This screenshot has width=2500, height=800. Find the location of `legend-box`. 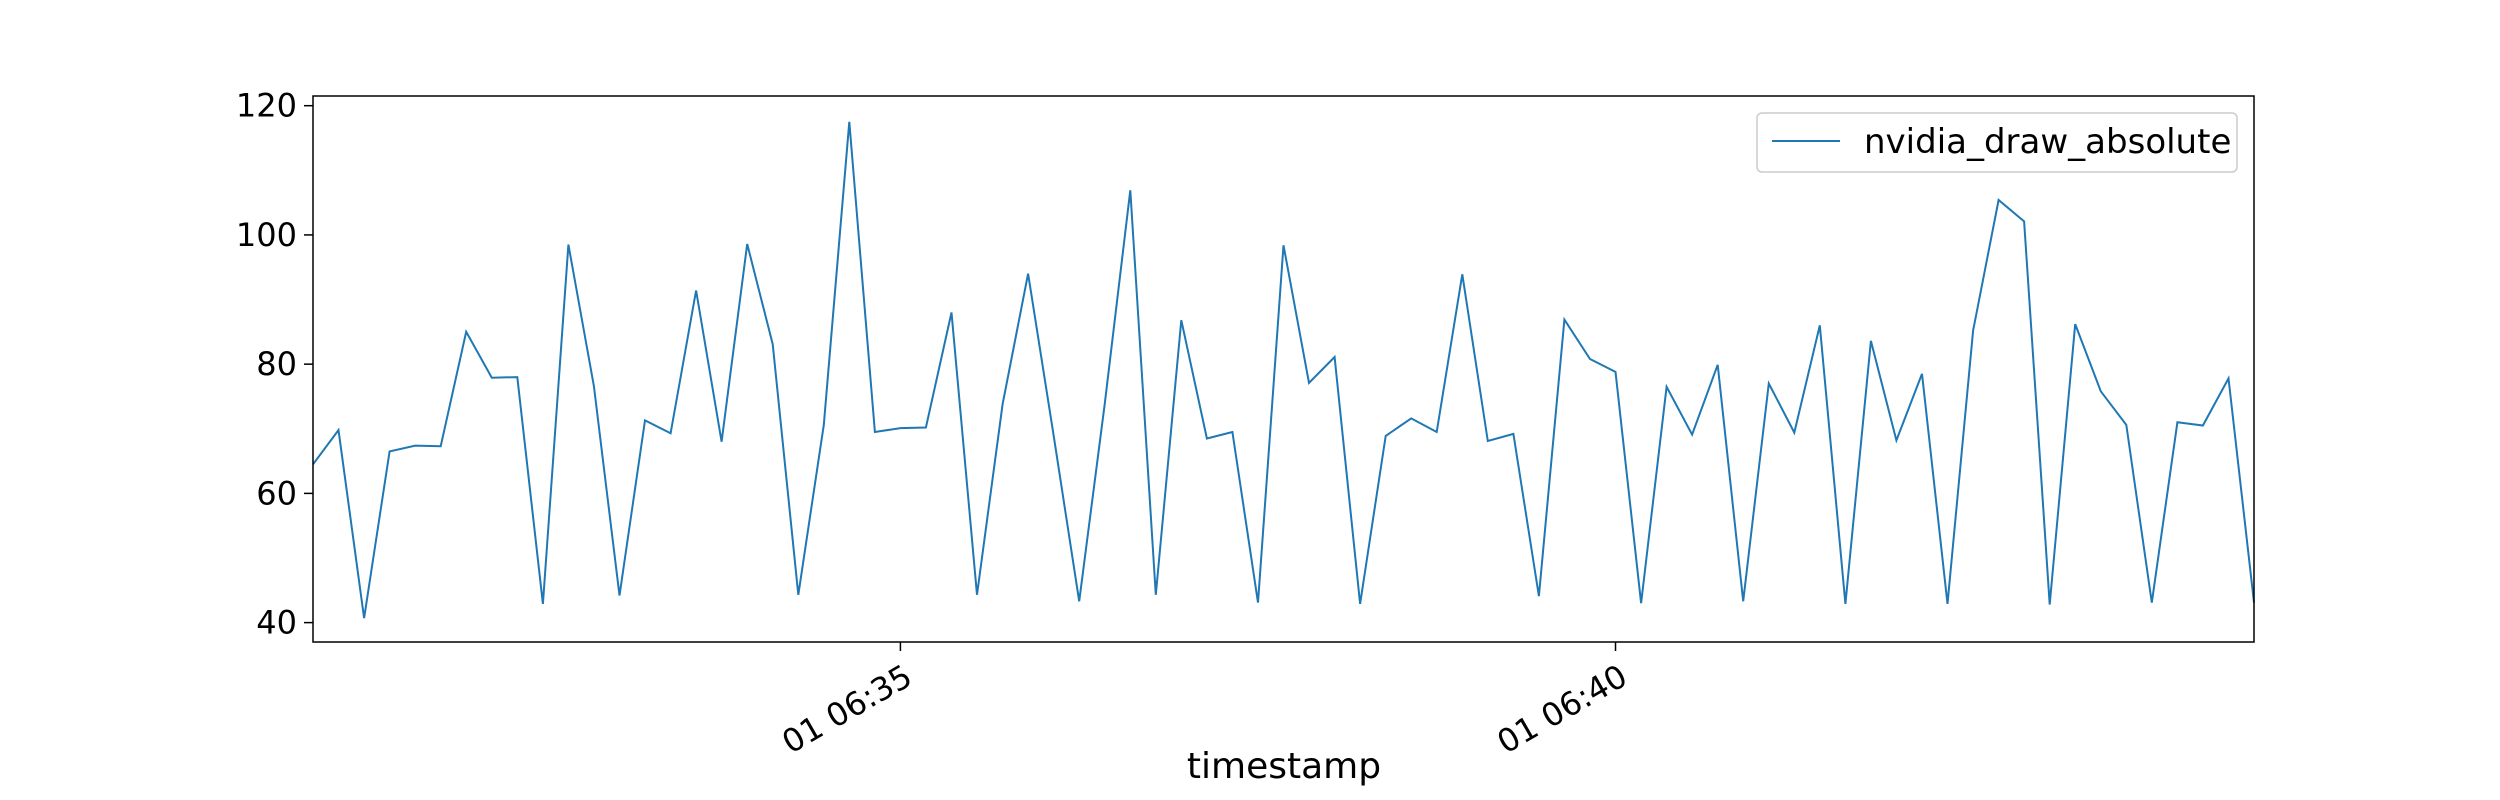

legend-box is located at coordinates (1997, 142).